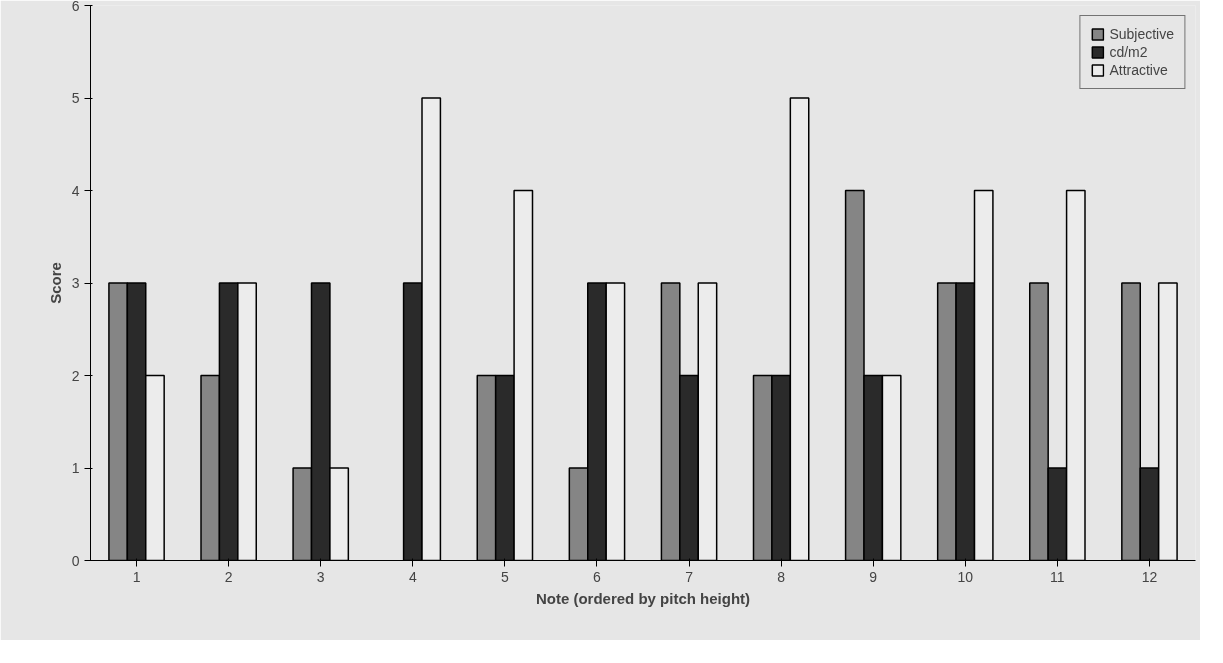  Describe the element at coordinates (75, 468) in the screenshot. I see `y-tick-label: 1` at that location.